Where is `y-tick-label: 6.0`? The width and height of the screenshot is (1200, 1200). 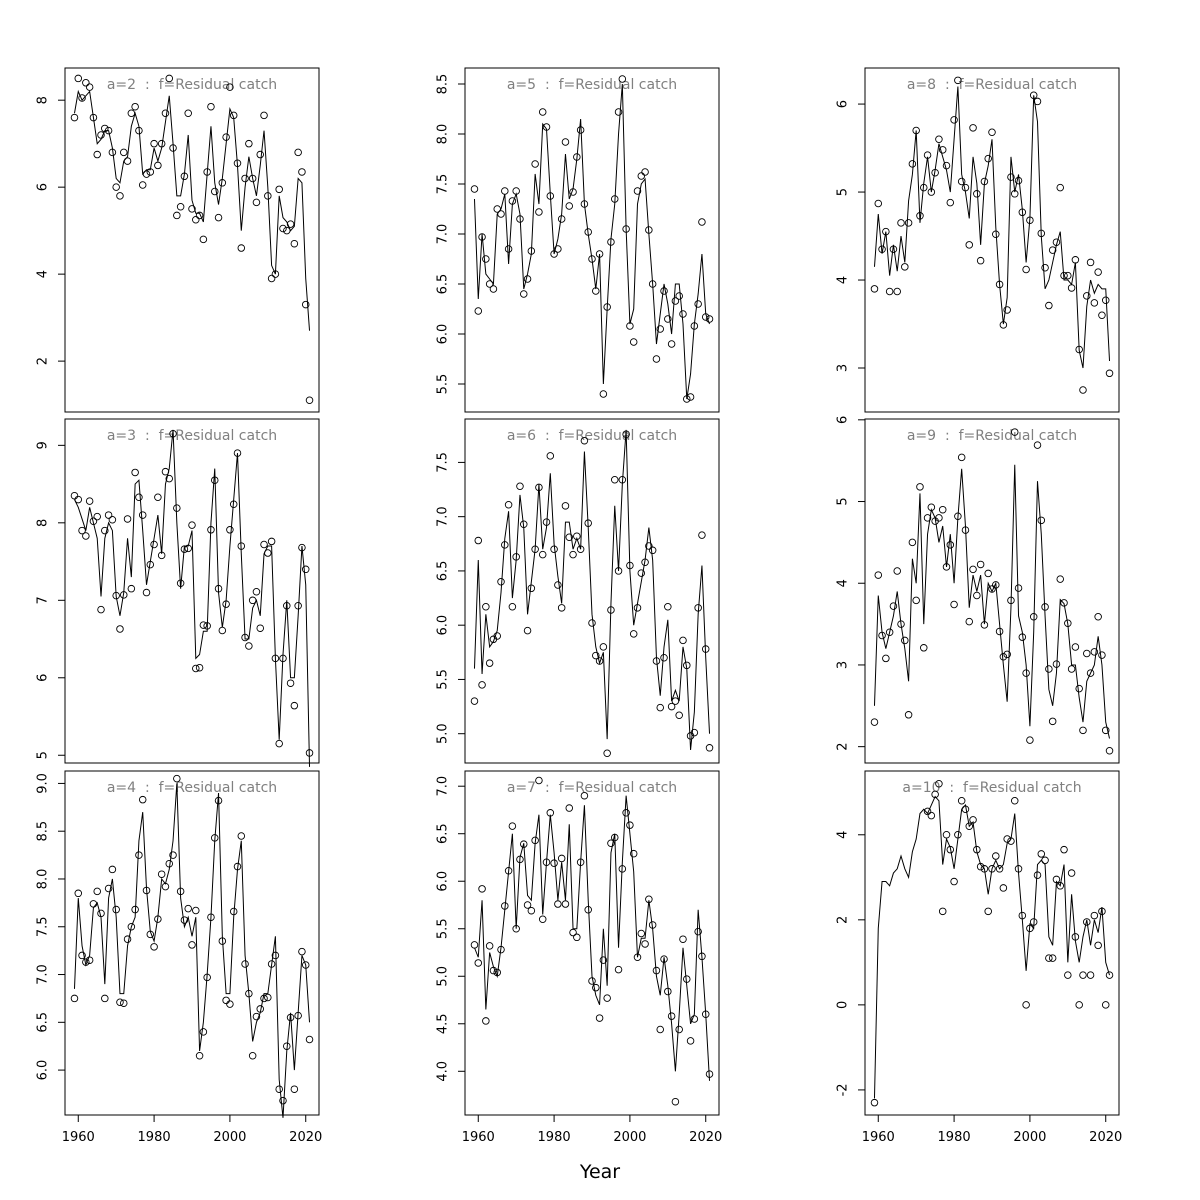
y-tick-label: 6.0 is located at coordinates (443, 334).